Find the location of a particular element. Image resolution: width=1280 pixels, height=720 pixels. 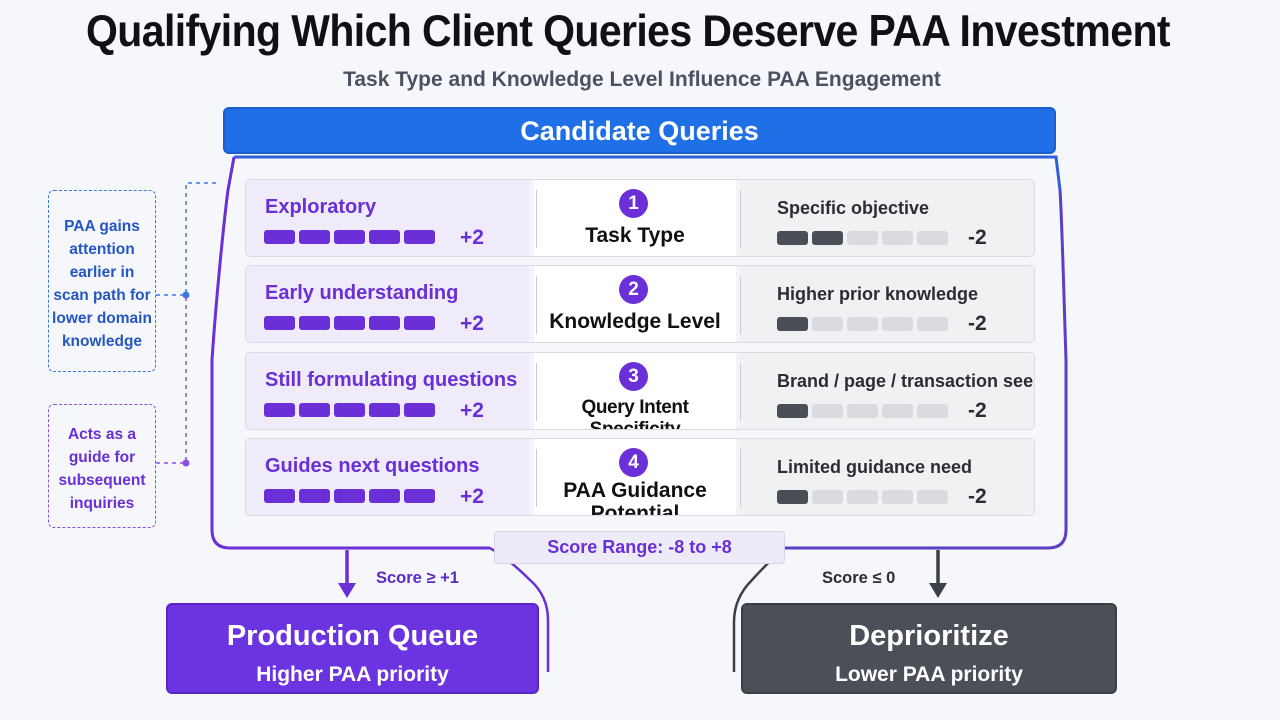

deprioritize-condition: Score ≤ 0 is located at coordinates (859, 578).